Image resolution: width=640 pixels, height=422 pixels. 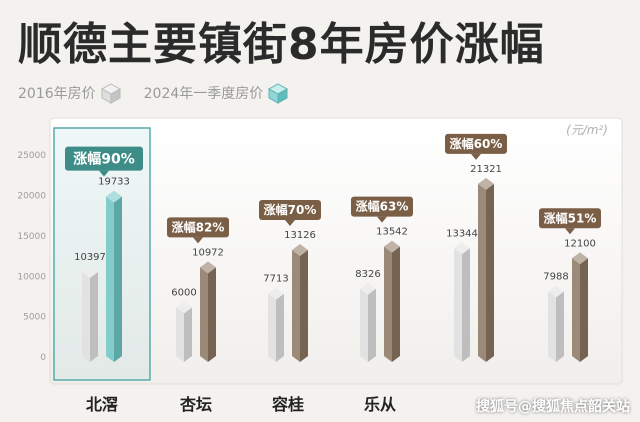 What do you see at coordinates (553, 407) in the screenshot?
I see `watermark: 搜狐号@搜狐焦点韶关站` at bounding box center [553, 407].